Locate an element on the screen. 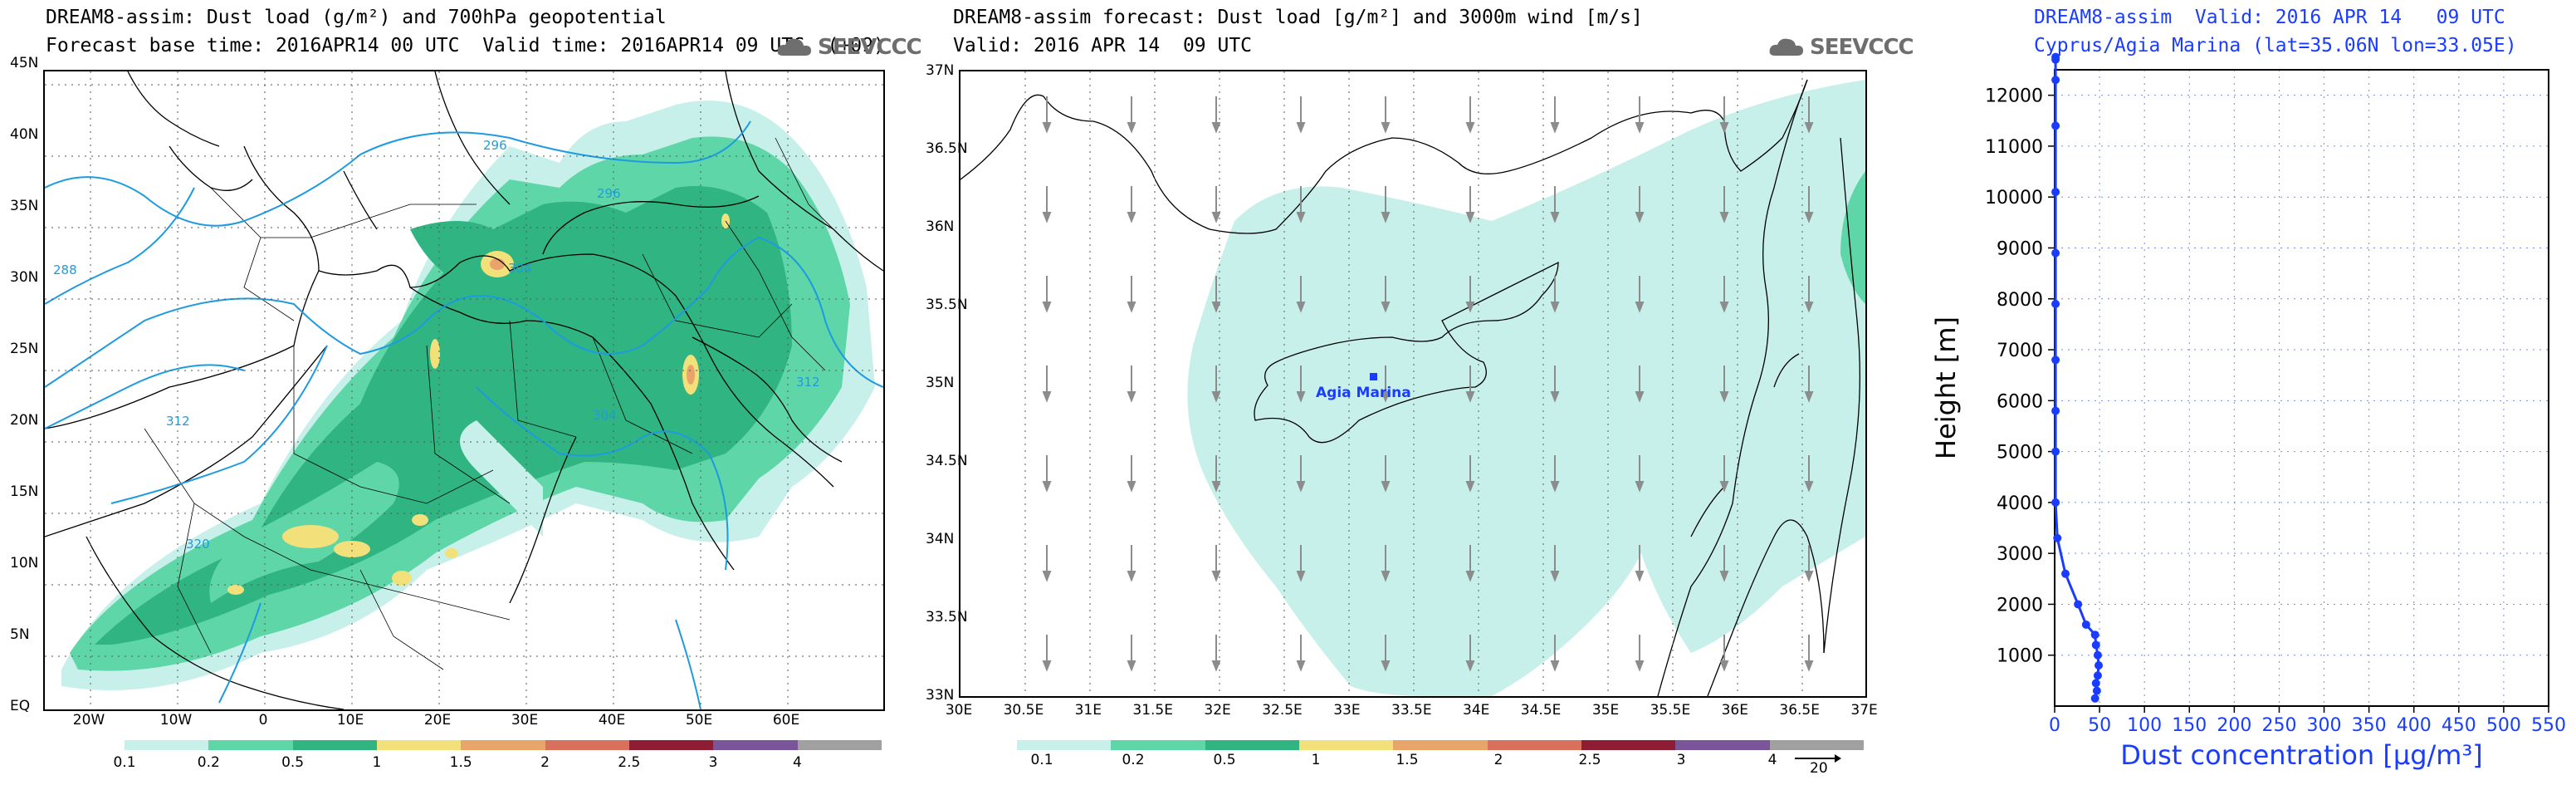  lon-tick-label: 30E is located at coordinates (959, 710).